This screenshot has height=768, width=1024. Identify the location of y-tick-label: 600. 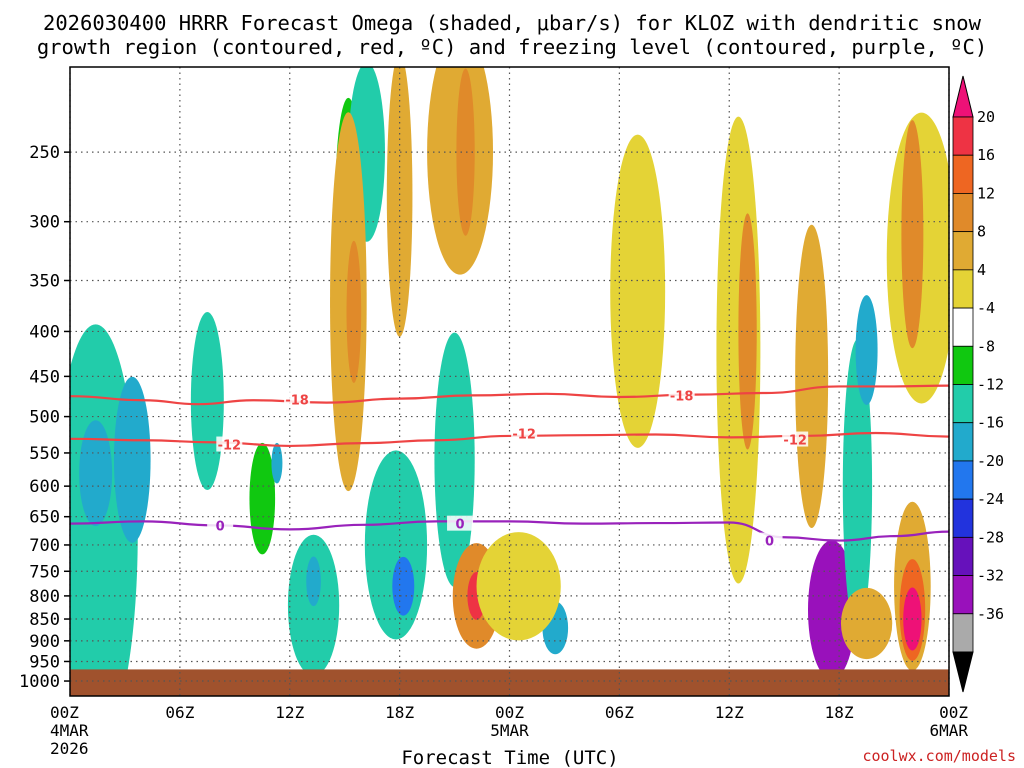
(44, 487).